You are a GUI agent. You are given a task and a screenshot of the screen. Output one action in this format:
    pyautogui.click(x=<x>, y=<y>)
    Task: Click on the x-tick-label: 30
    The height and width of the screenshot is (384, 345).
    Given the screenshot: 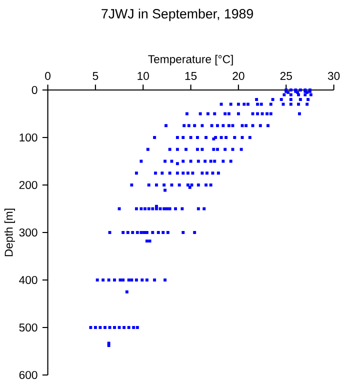 What is the action you would take?
    pyautogui.click(x=334, y=76)
    